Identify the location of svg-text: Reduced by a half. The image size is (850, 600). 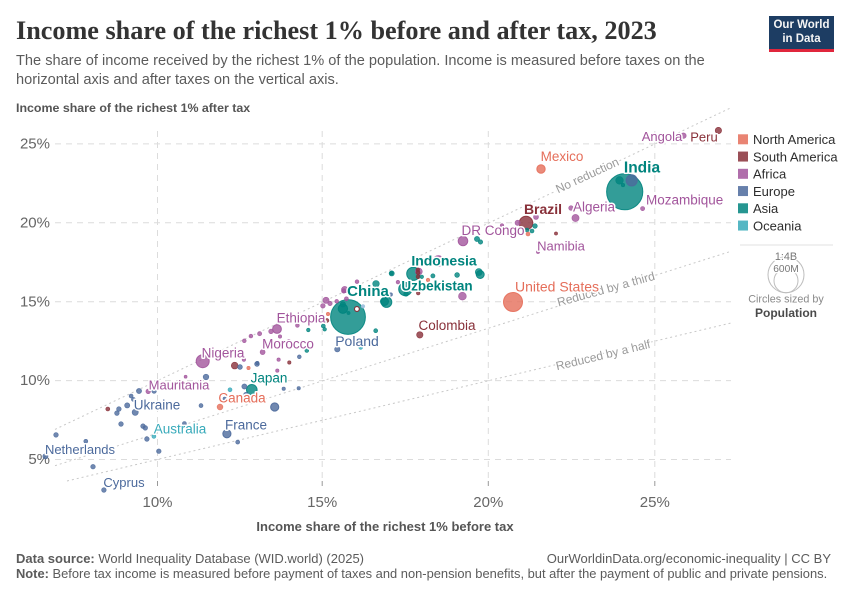
(603, 355).